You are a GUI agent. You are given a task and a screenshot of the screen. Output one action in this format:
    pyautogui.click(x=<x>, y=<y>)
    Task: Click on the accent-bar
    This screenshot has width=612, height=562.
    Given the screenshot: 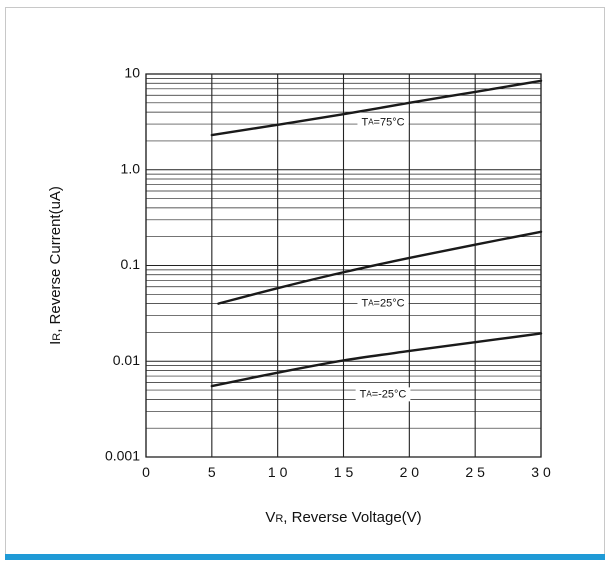 What is the action you would take?
    pyautogui.click(x=305, y=557)
    